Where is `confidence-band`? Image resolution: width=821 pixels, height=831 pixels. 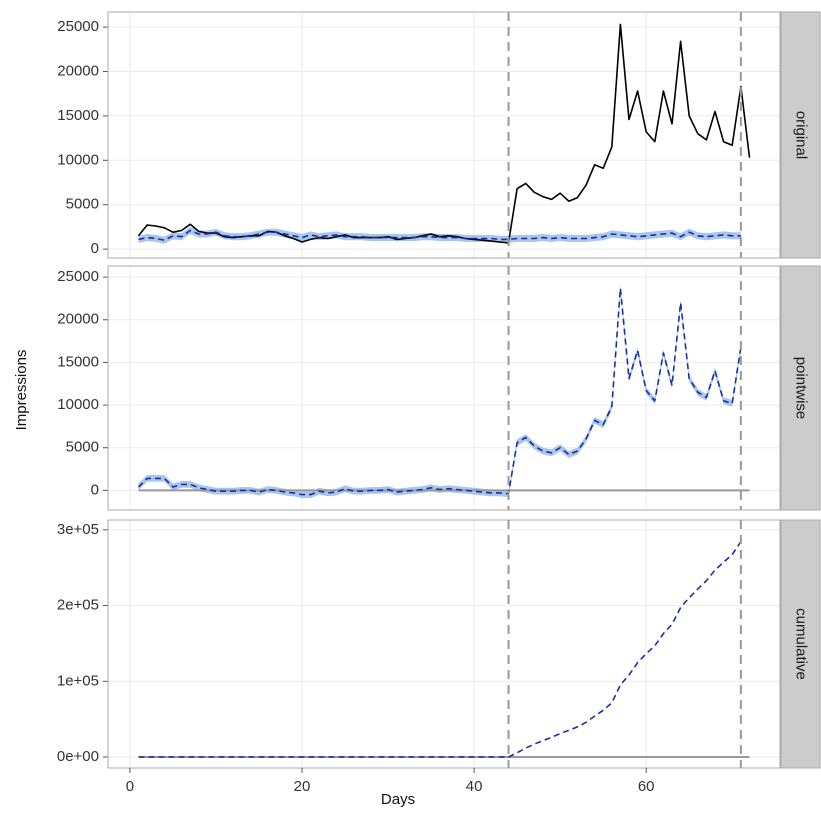
confidence-band is located at coordinates (439, 235).